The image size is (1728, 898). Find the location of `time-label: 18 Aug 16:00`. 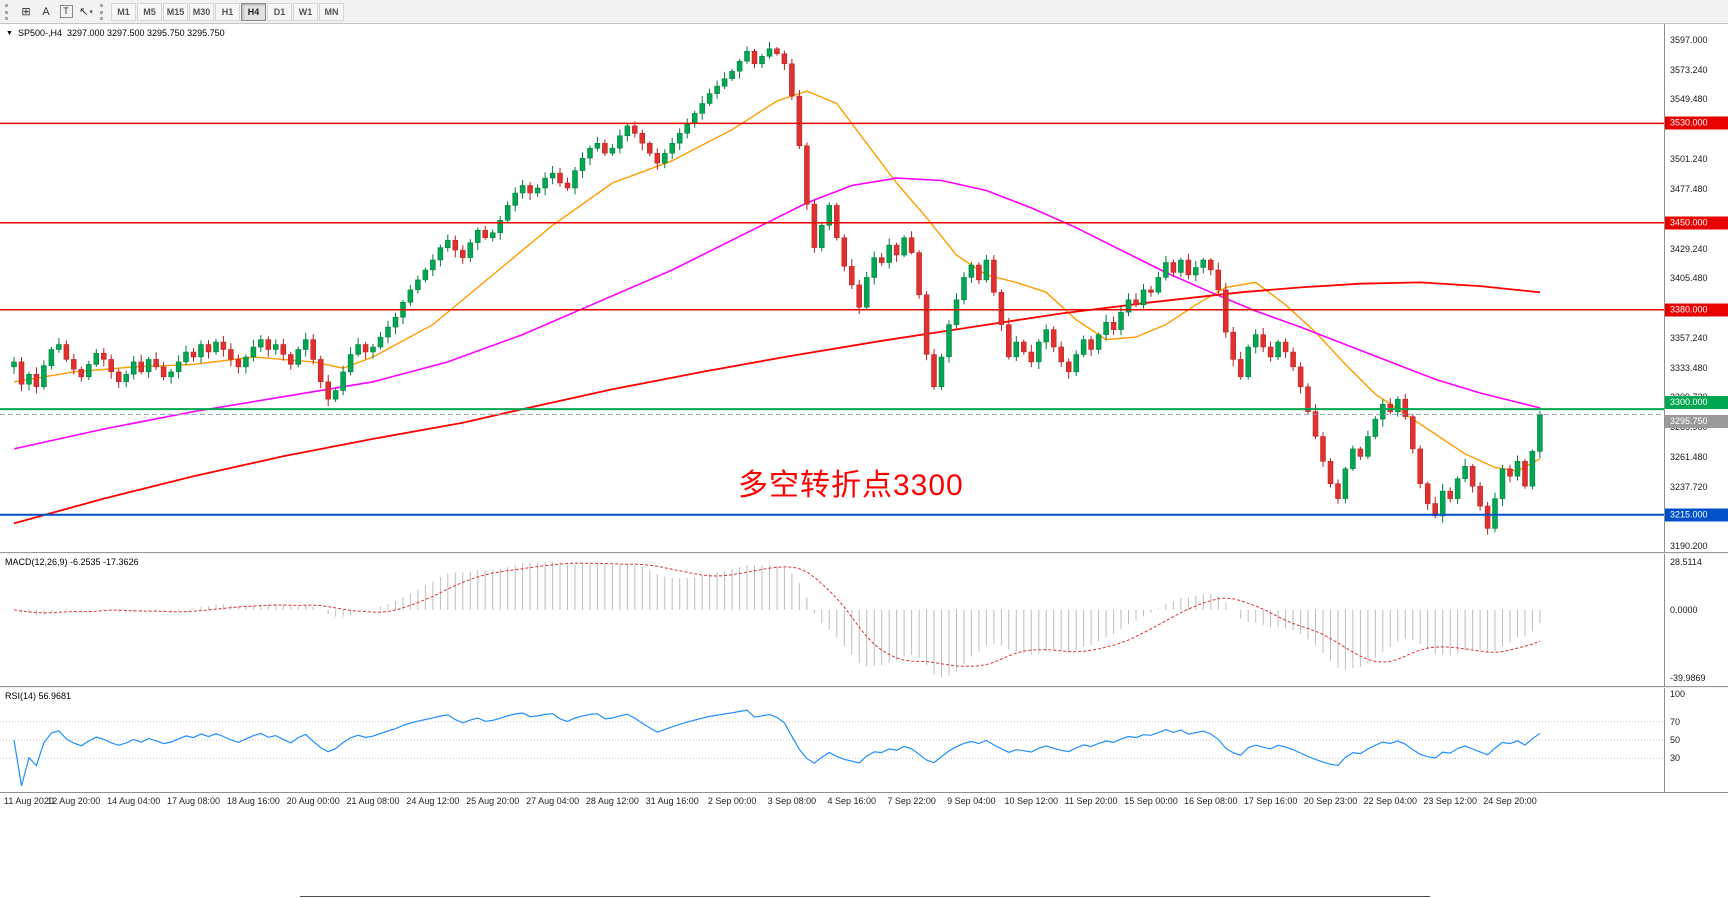

time-label: 18 Aug 16:00 is located at coordinates (253, 801).